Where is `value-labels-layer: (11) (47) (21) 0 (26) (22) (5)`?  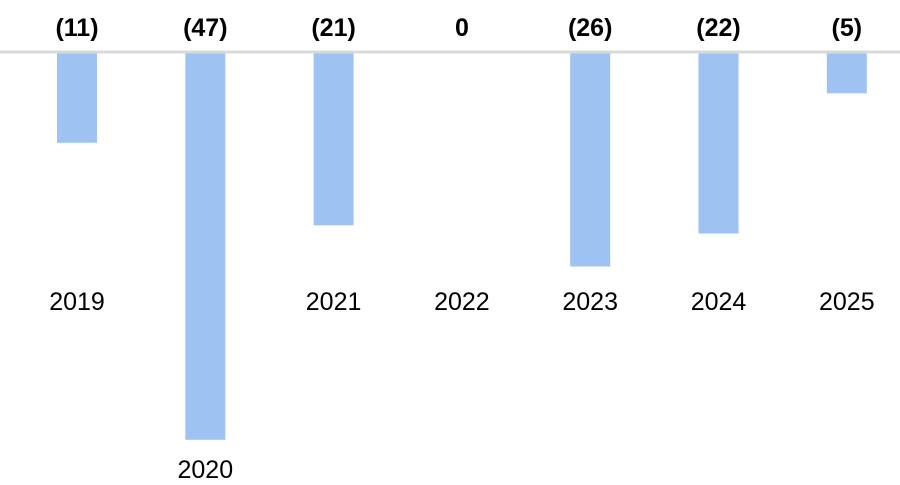
value-labels-layer: (11) (47) (21) 0 (26) (22) (5) is located at coordinates (458, 28).